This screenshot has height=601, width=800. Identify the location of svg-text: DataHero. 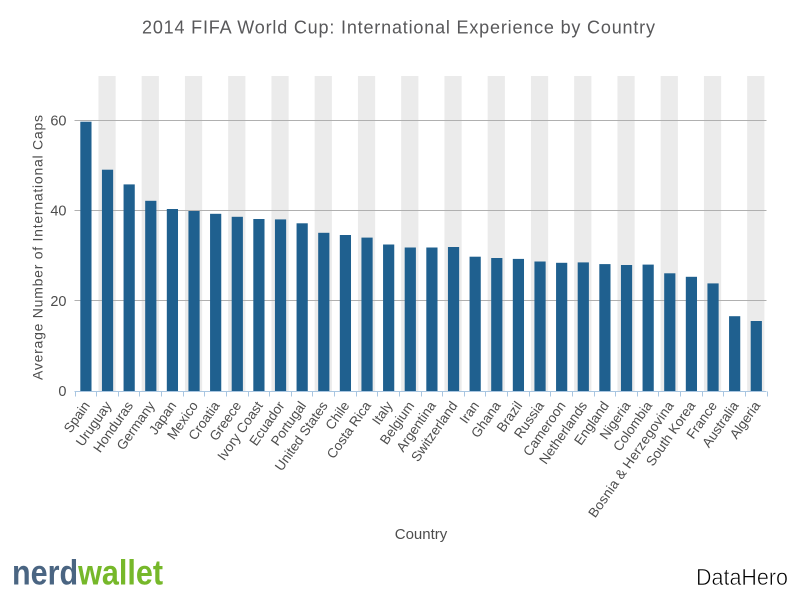
(742, 577).